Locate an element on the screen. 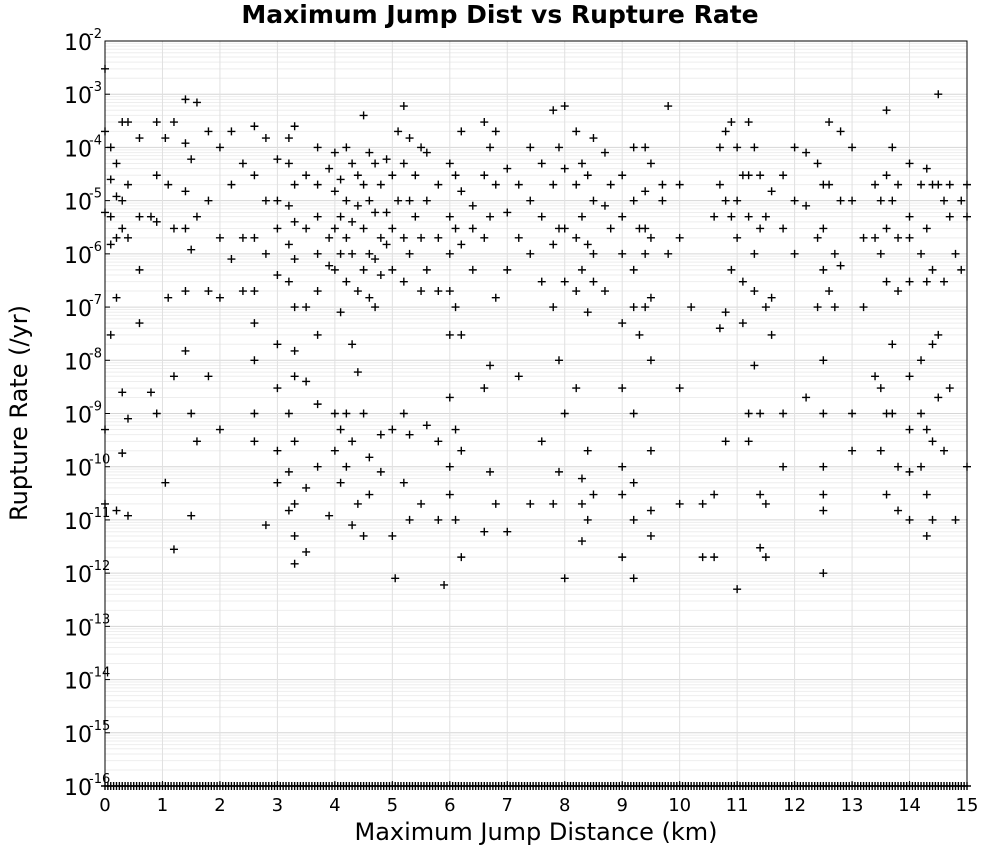 Image resolution: width=1000 pixels, height=850 pixels. y-tick-label-exponent: -13 is located at coordinates (99, 619).